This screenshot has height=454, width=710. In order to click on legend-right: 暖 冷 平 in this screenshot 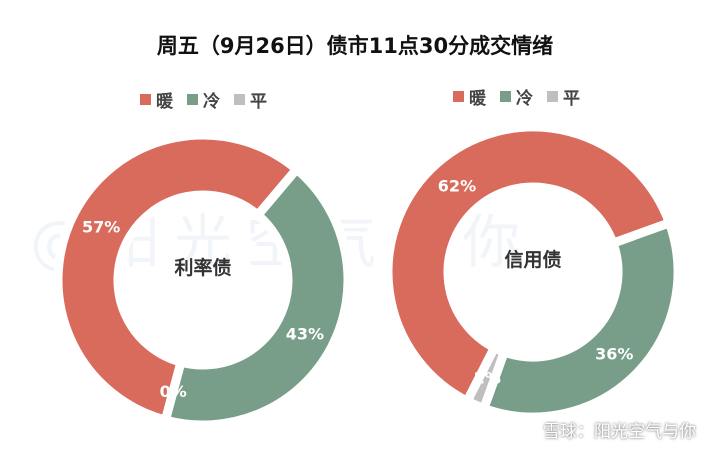, I will do `click(516, 96)`.